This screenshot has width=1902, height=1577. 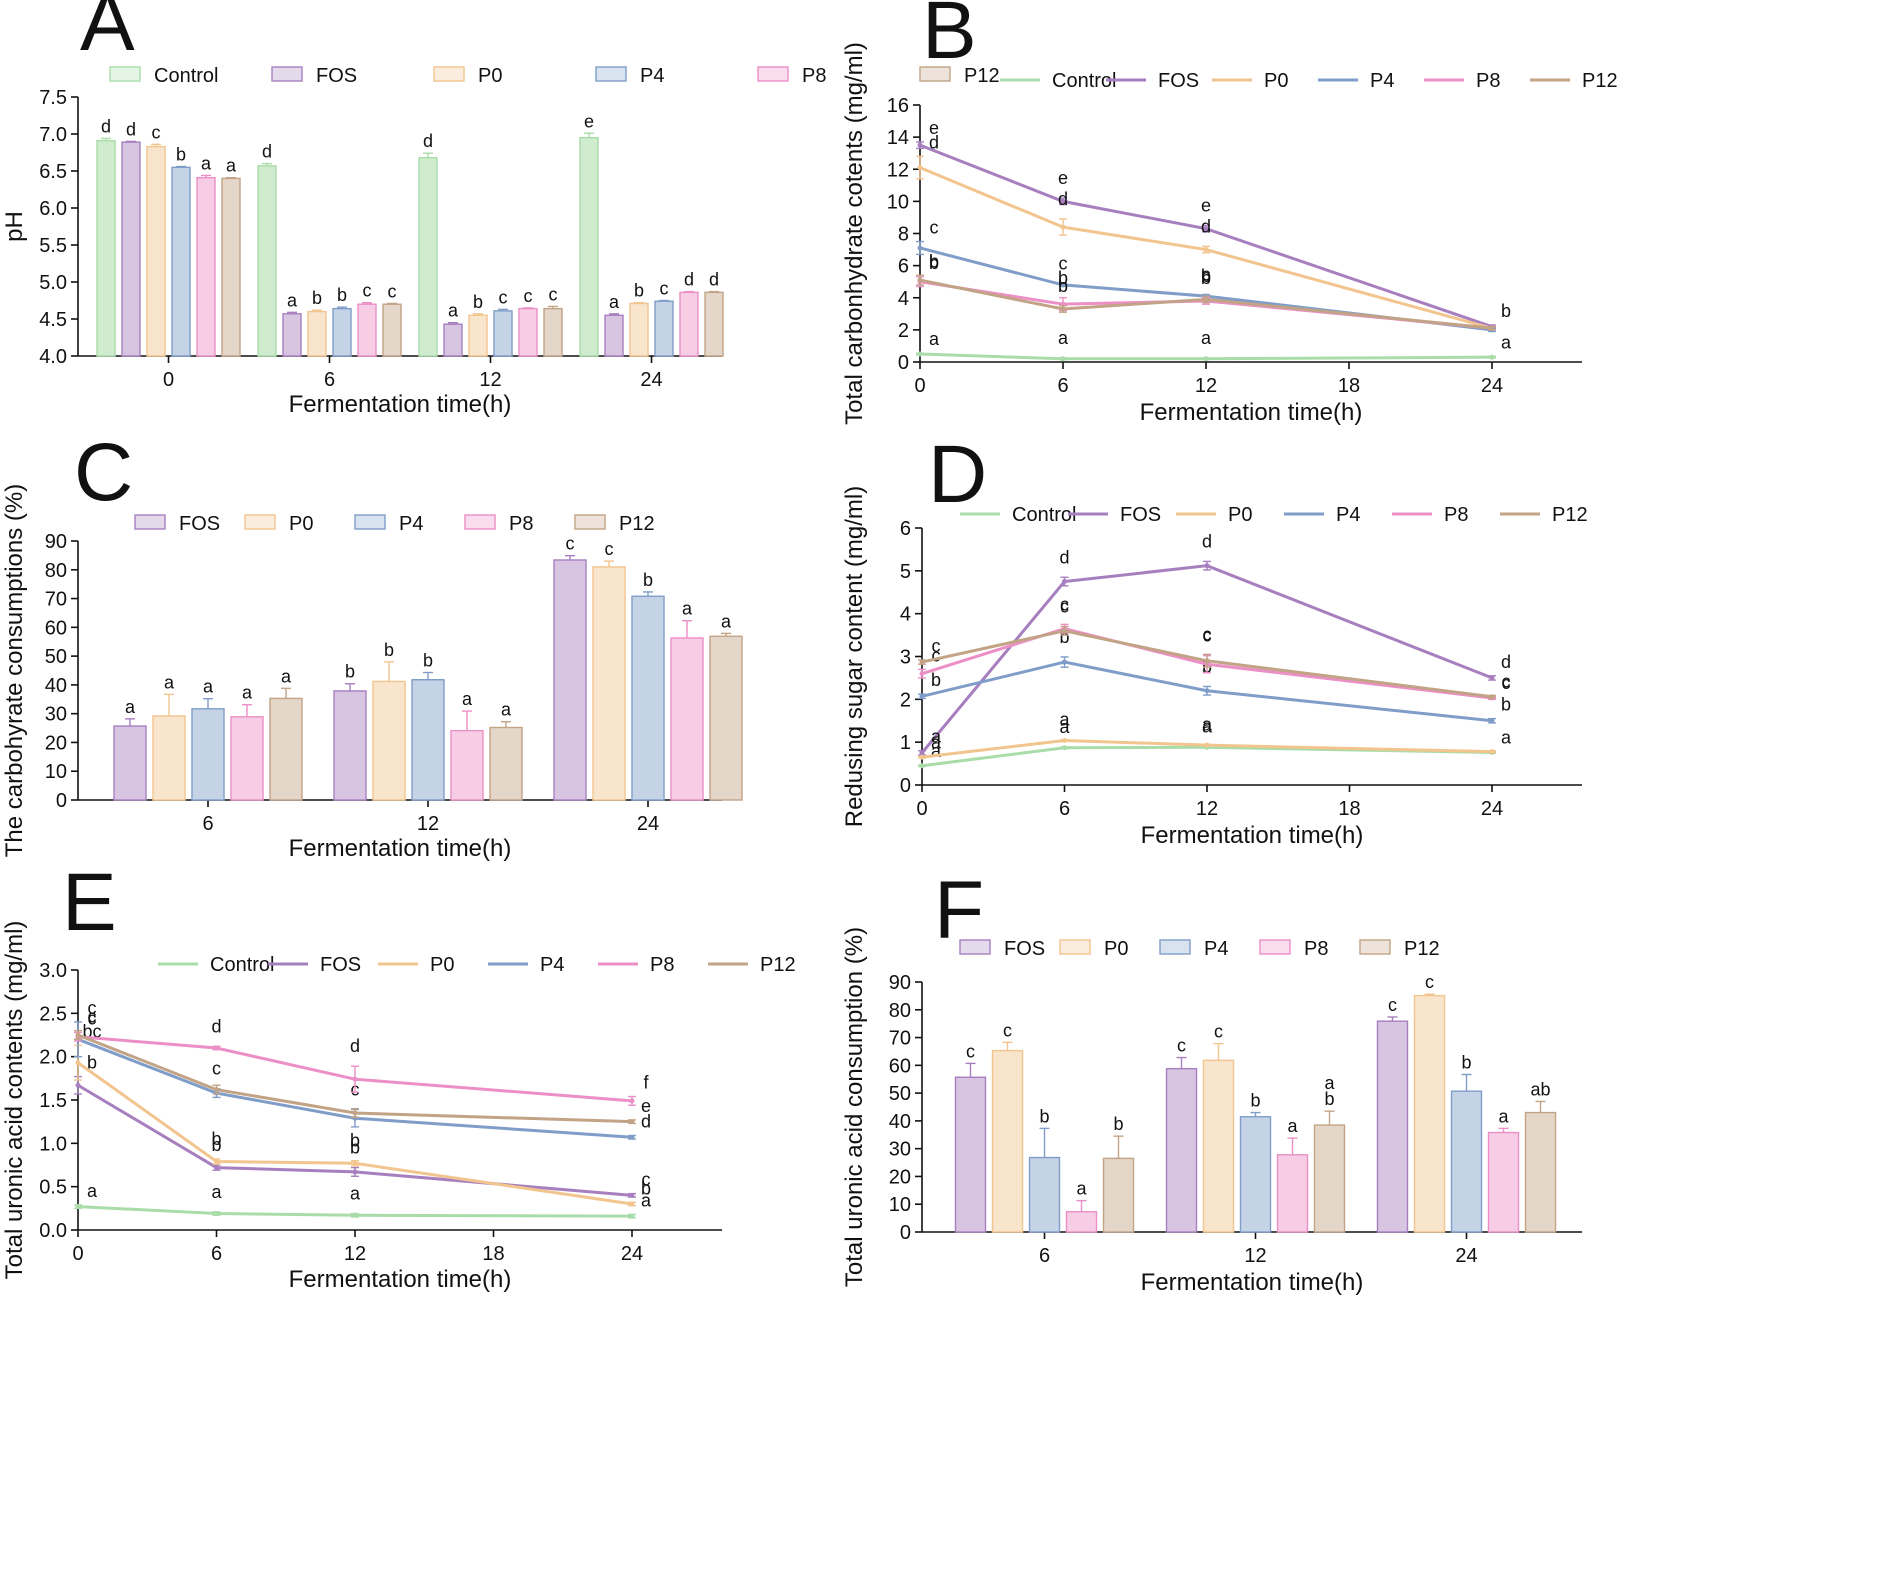 I want to click on y-tick-label: 1.0, so click(x=53, y=1144).